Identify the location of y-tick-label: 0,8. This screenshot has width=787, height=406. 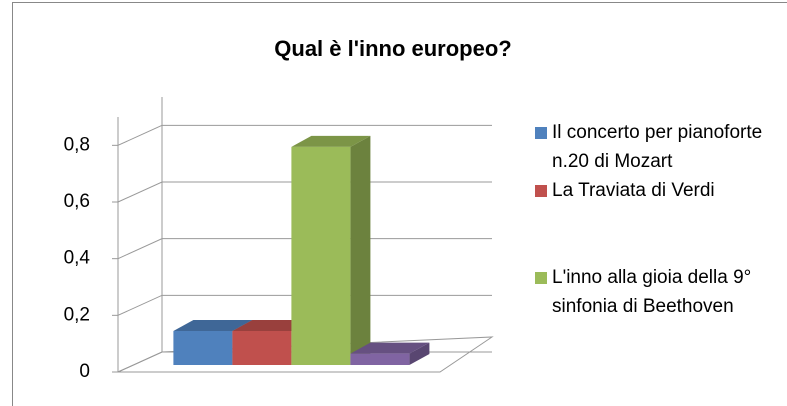
(77, 144).